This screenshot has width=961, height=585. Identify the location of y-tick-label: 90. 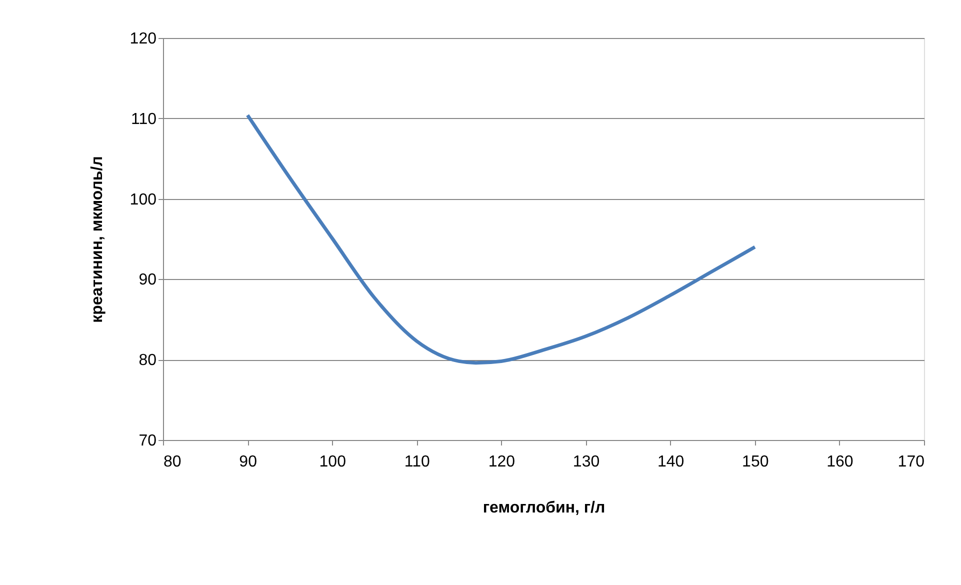
(147, 280).